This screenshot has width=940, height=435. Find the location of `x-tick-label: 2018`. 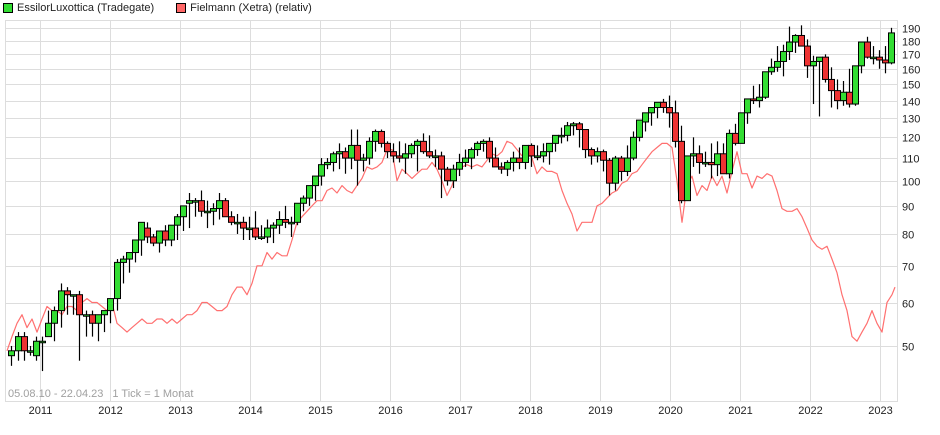

x-tick-label: 2018 is located at coordinates (530, 411).